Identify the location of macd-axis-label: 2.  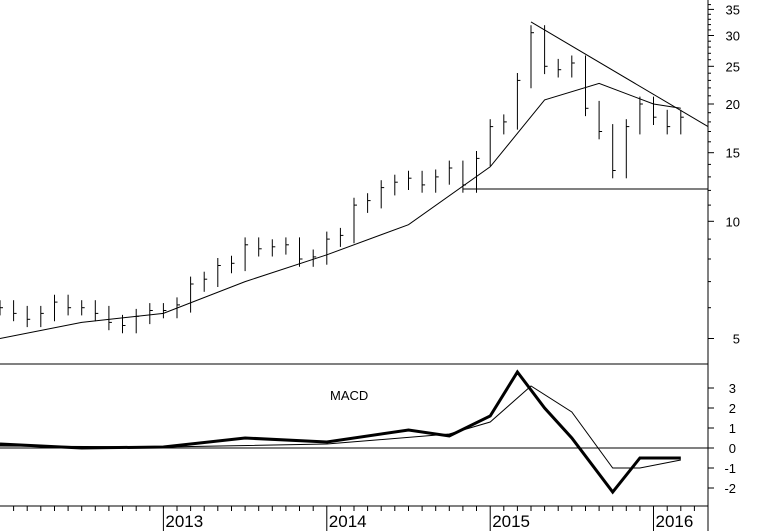
(732, 408).